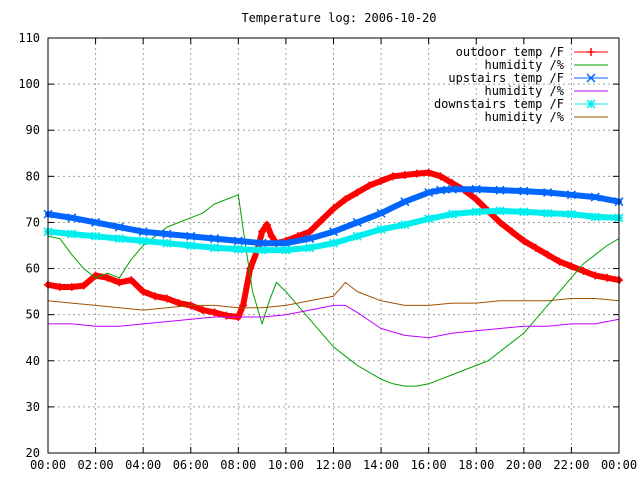 This screenshot has height=480, width=640. What do you see at coordinates (143, 465) in the screenshot?
I see `x-tick-label: 04:00` at bounding box center [143, 465].